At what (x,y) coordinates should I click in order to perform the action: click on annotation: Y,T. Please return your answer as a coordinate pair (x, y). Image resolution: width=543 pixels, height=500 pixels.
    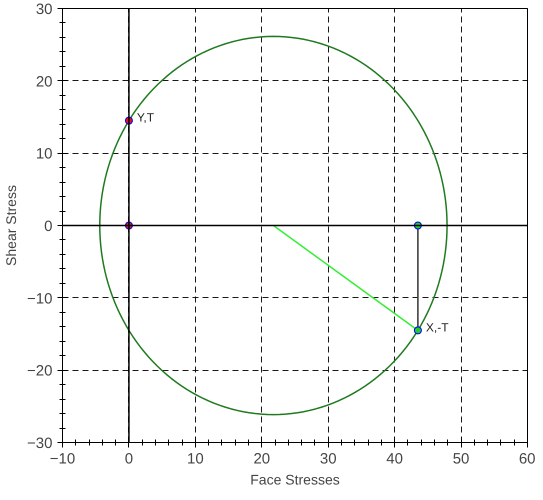
    Looking at the image, I should click on (145, 117).